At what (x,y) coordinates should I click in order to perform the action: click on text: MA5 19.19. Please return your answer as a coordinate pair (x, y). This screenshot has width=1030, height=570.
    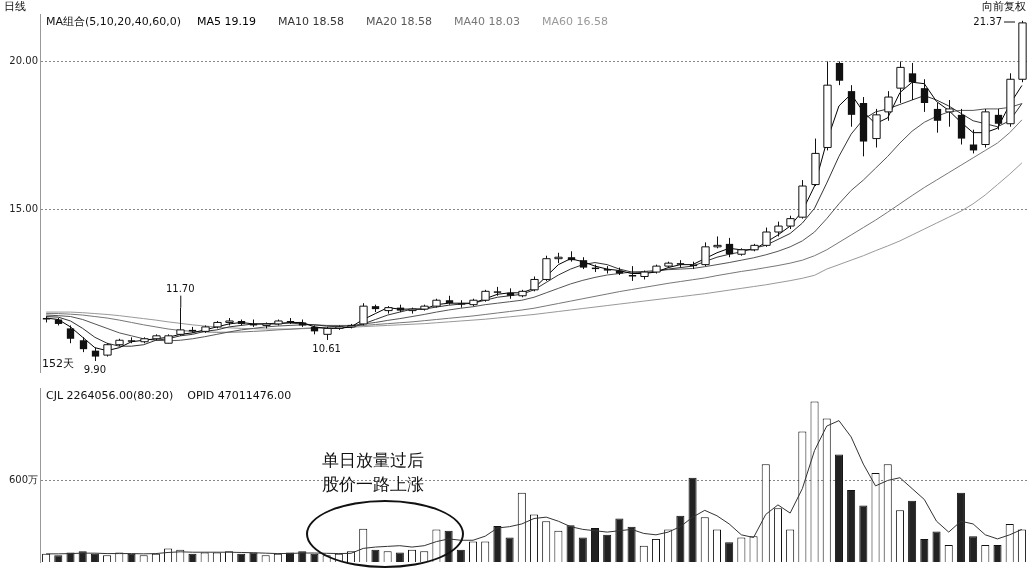
    Looking at the image, I should click on (227, 21).